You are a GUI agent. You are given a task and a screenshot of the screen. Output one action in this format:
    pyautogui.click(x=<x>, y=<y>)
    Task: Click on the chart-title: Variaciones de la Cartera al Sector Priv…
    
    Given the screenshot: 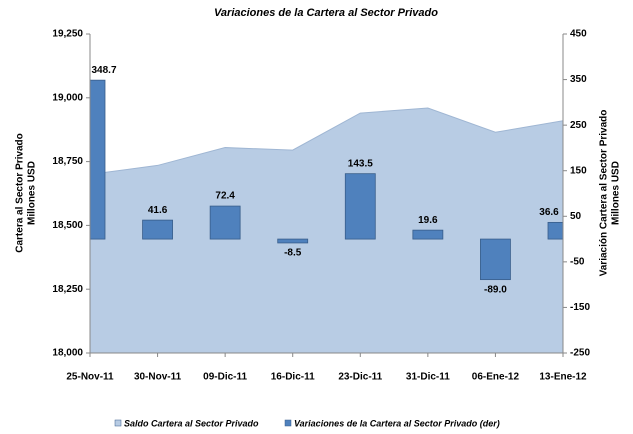 What is the action you would take?
    pyautogui.click(x=326, y=13)
    